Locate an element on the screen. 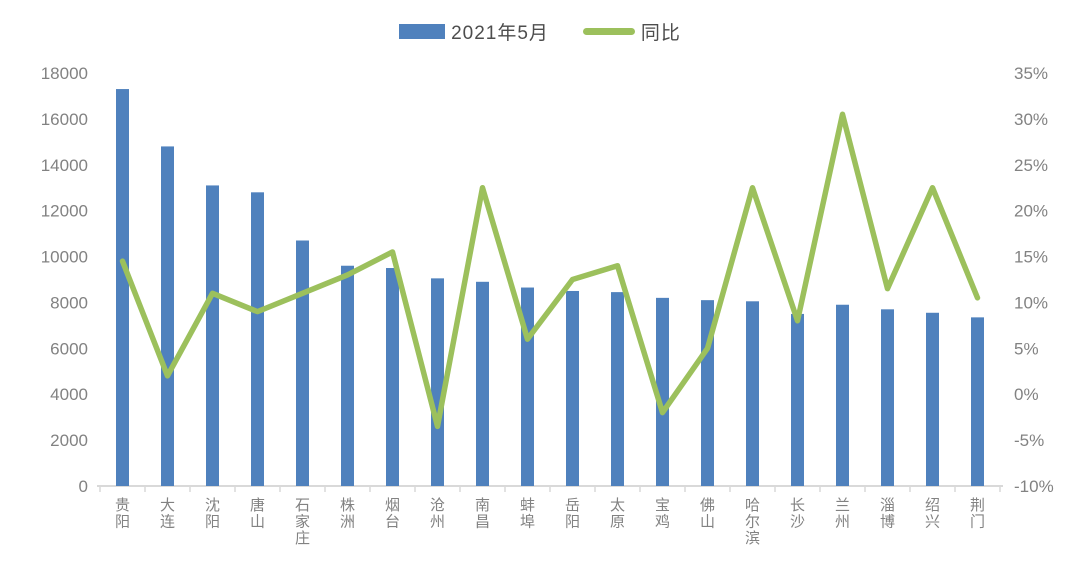  left-axis-tick-label: 10000 is located at coordinates (64, 257).